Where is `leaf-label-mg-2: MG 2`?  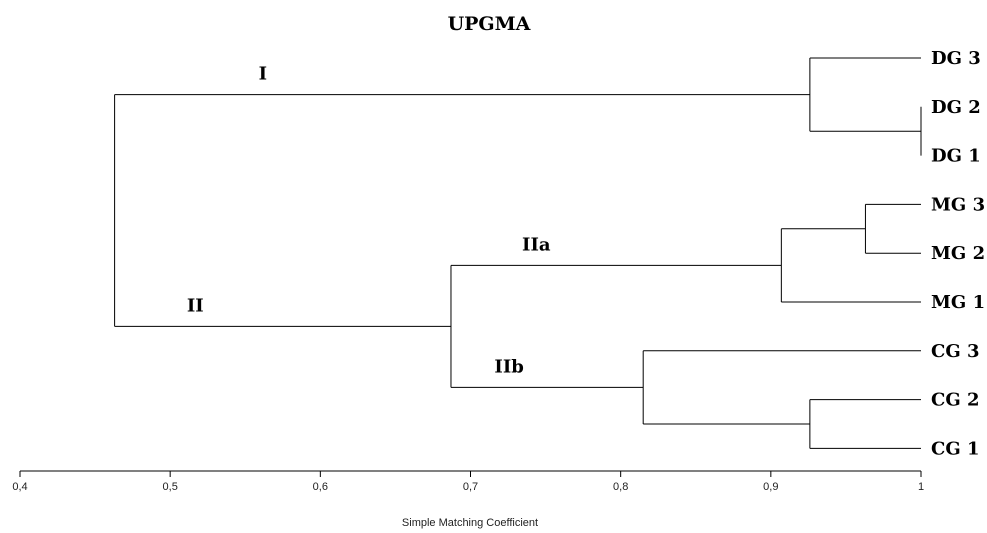
leaf-label-mg-2: MG 2 is located at coordinates (958, 253).